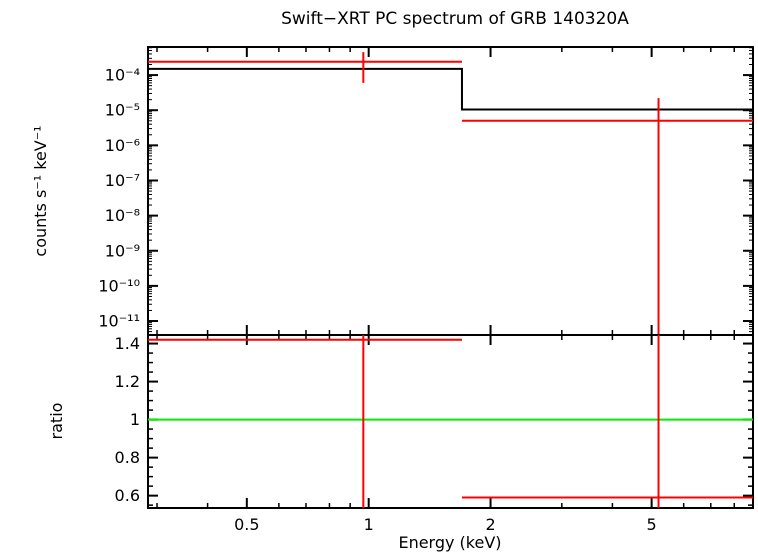 This screenshot has height=556, width=758. Describe the element at coordinates (369, 524) in the screenshot. I see `x-tick-label: 1` at that location.